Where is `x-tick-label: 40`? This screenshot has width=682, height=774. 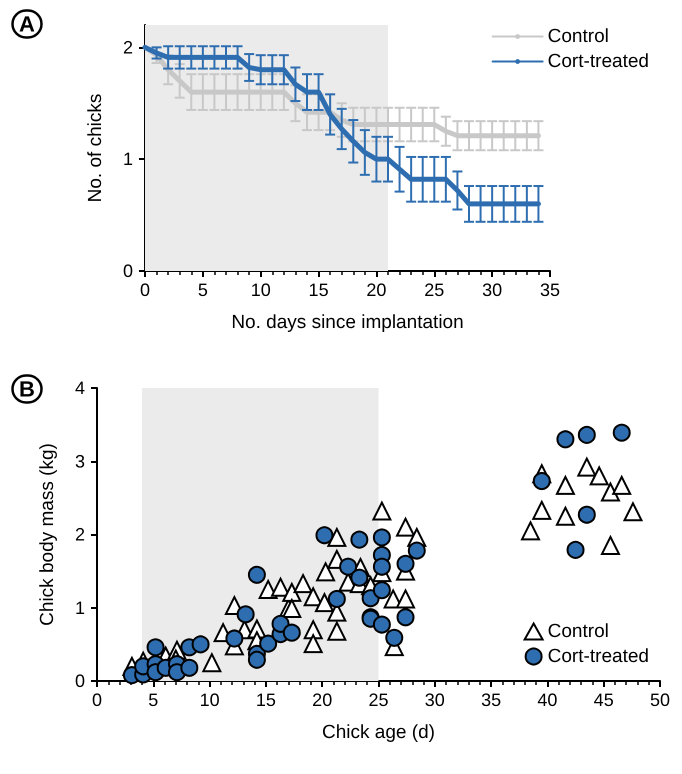
x-tick-label: 40 is located at coordinates (547, 700).